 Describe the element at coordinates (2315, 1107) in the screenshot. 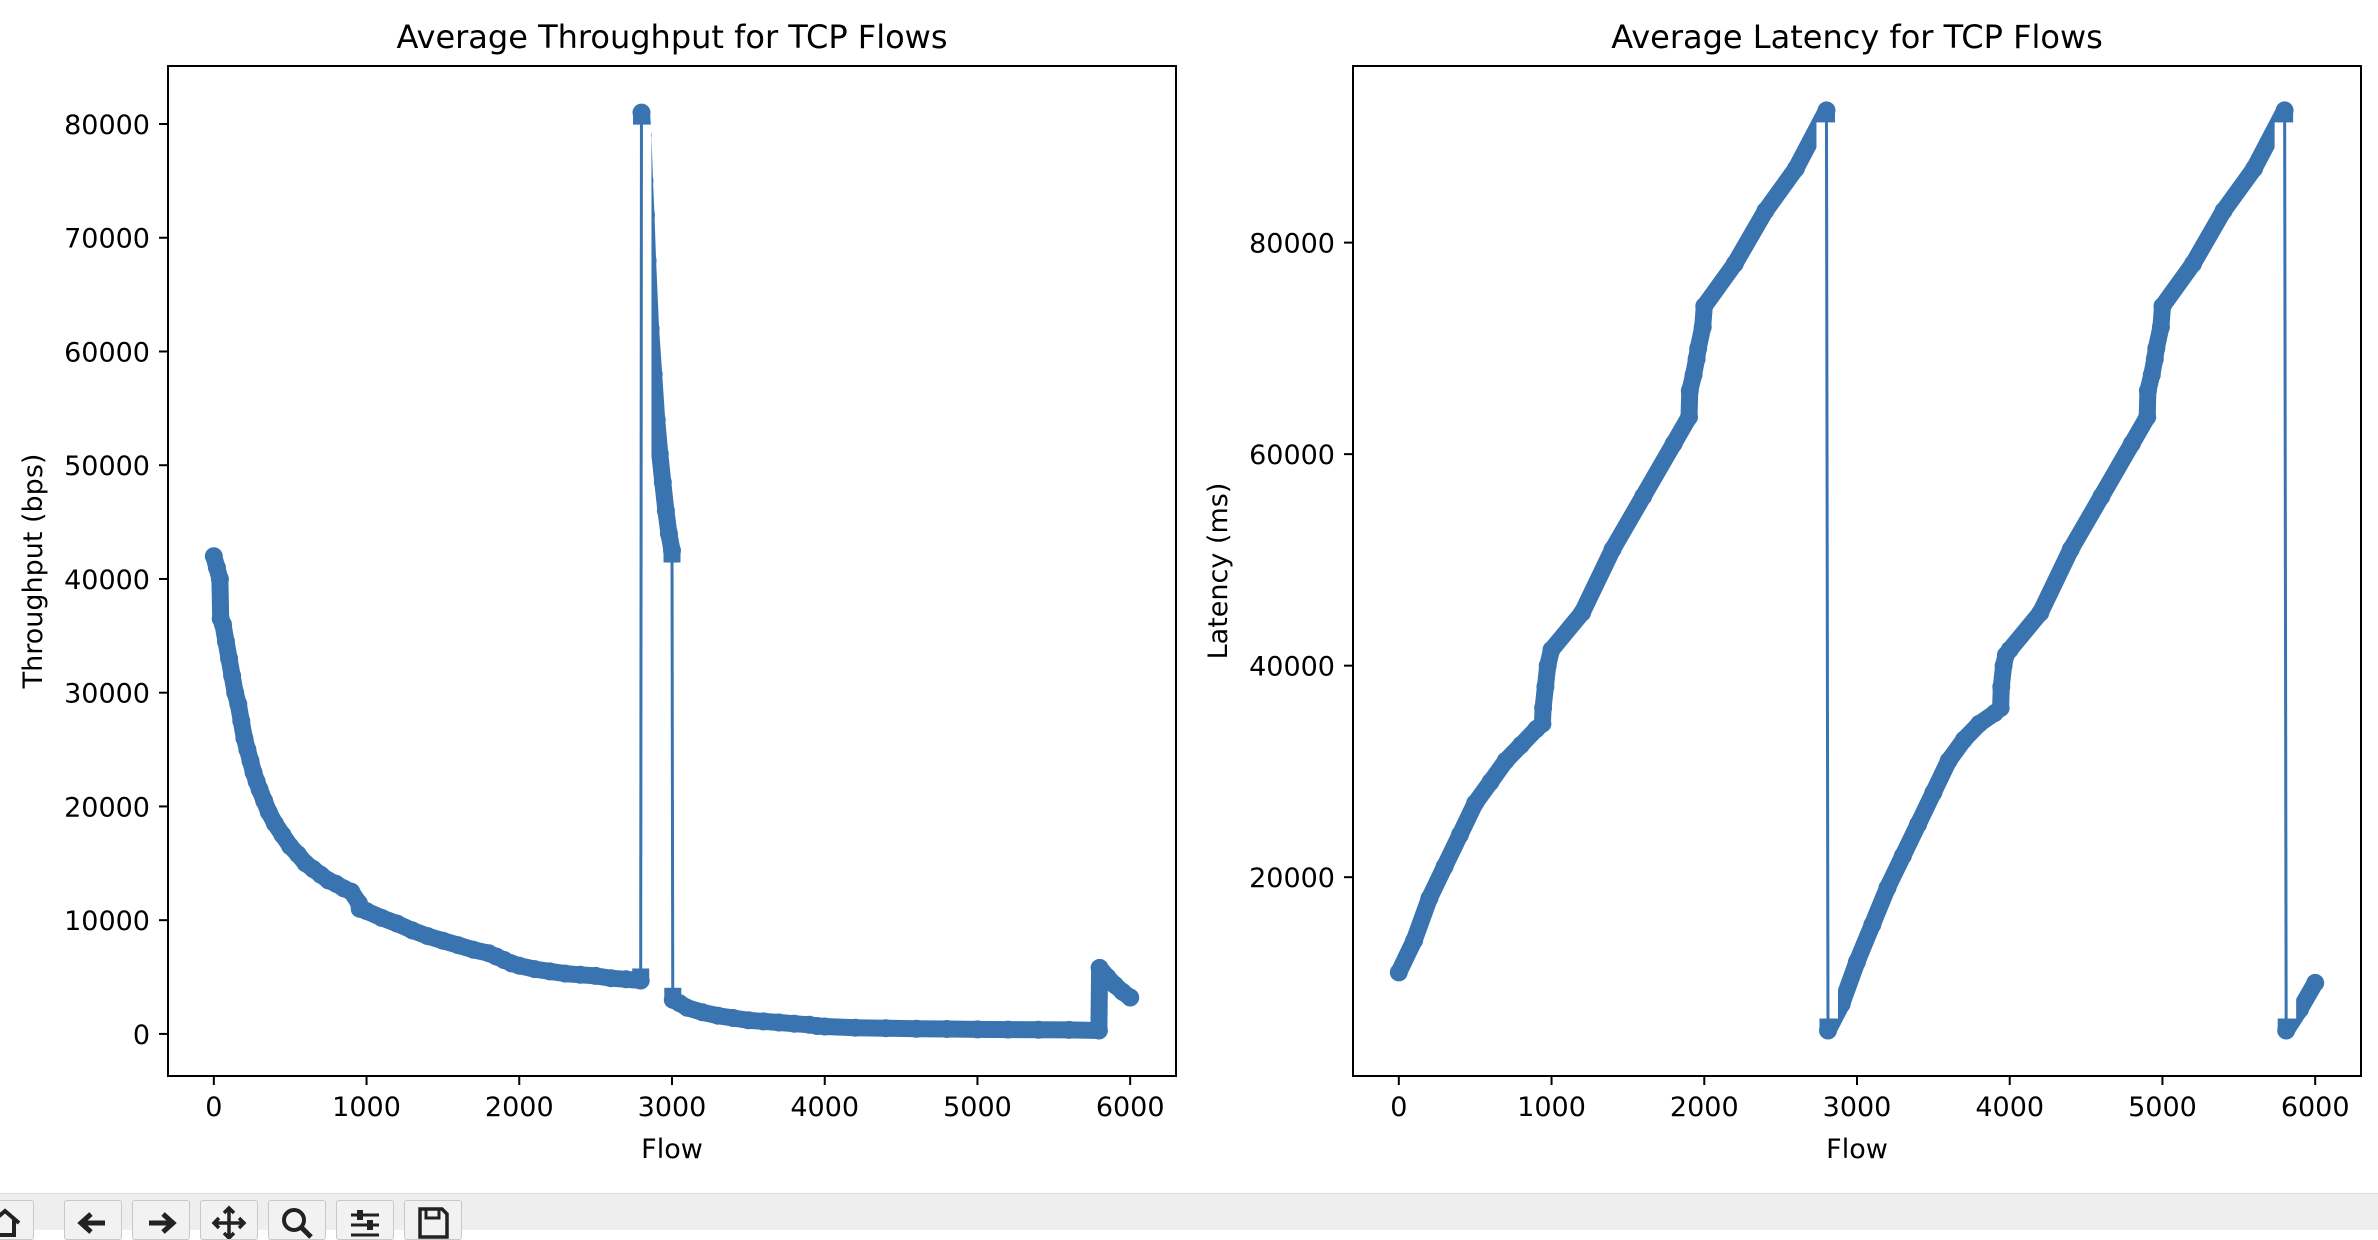

I see `x-tick-label: 6000` at that location.